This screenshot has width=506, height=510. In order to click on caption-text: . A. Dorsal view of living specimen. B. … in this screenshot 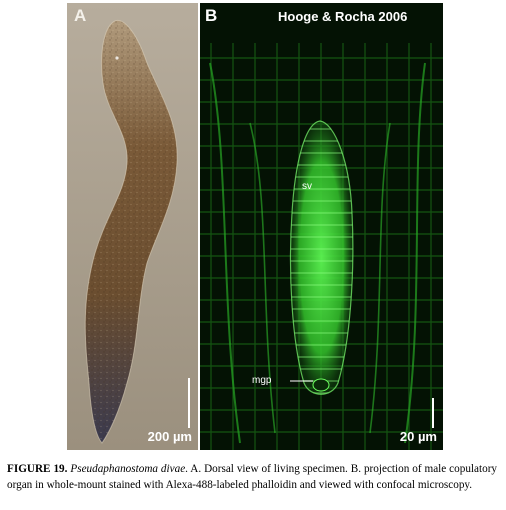, I will do `click(252, 477)`.